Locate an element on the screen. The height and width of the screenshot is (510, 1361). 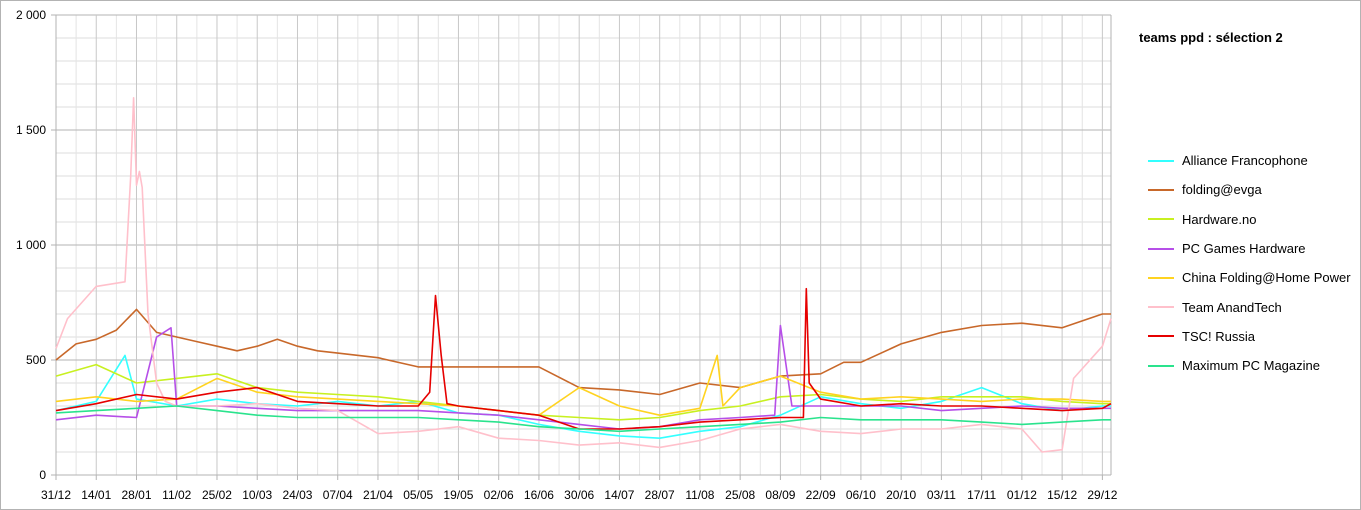
x-tick-label: 07/04 is located at coordinates (338, 495).